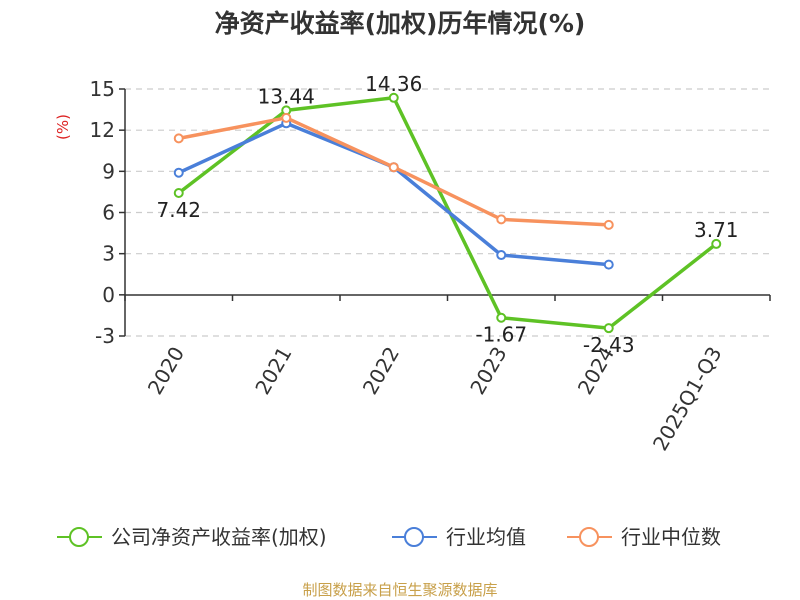 This screenshot has height=600, width=800. I want to click on x-tick-label: 2022, so click(381, 371).